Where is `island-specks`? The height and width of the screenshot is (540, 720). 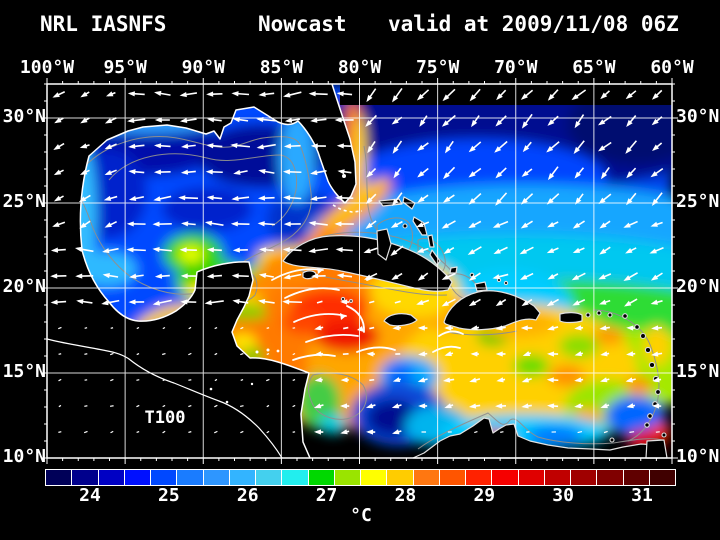 island-specks is located at coordinates (277, 289).